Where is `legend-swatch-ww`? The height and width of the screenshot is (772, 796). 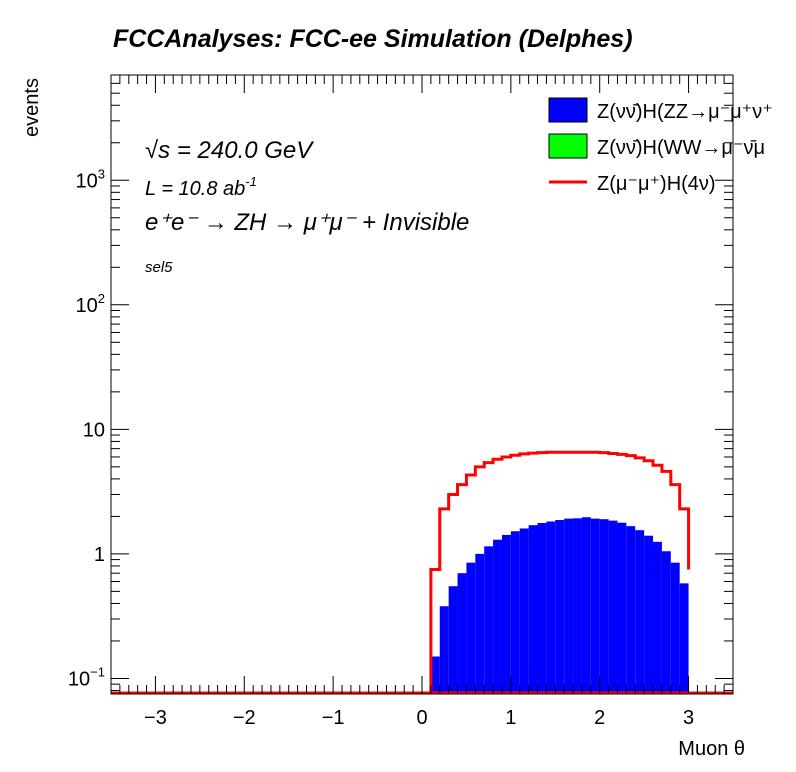 legend-swatch-ww is located at coordinates (568, 146).